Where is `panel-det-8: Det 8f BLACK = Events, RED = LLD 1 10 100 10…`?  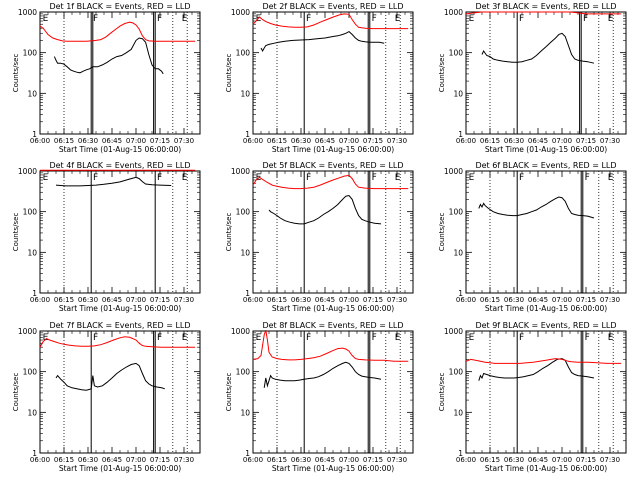
panel-det-8: Det 8f BLACK = Events, RED = LLD 1 10 100 10… is located at coordinates (319, 397).